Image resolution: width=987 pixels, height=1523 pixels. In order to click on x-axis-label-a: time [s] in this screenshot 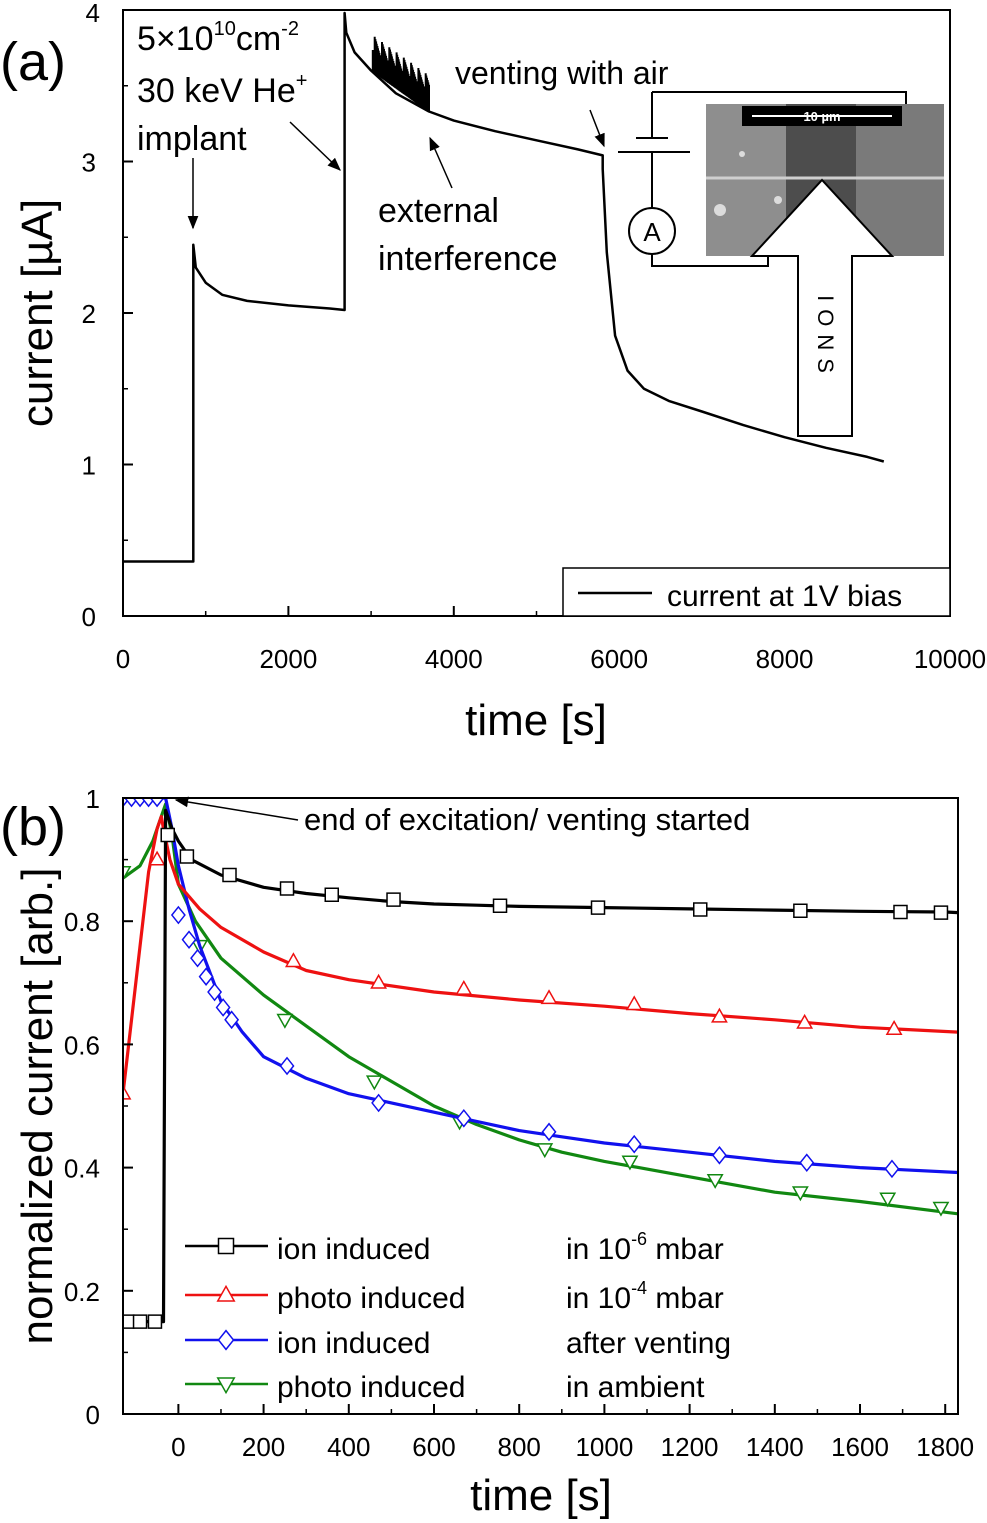, I will do `click(536, 720)`.